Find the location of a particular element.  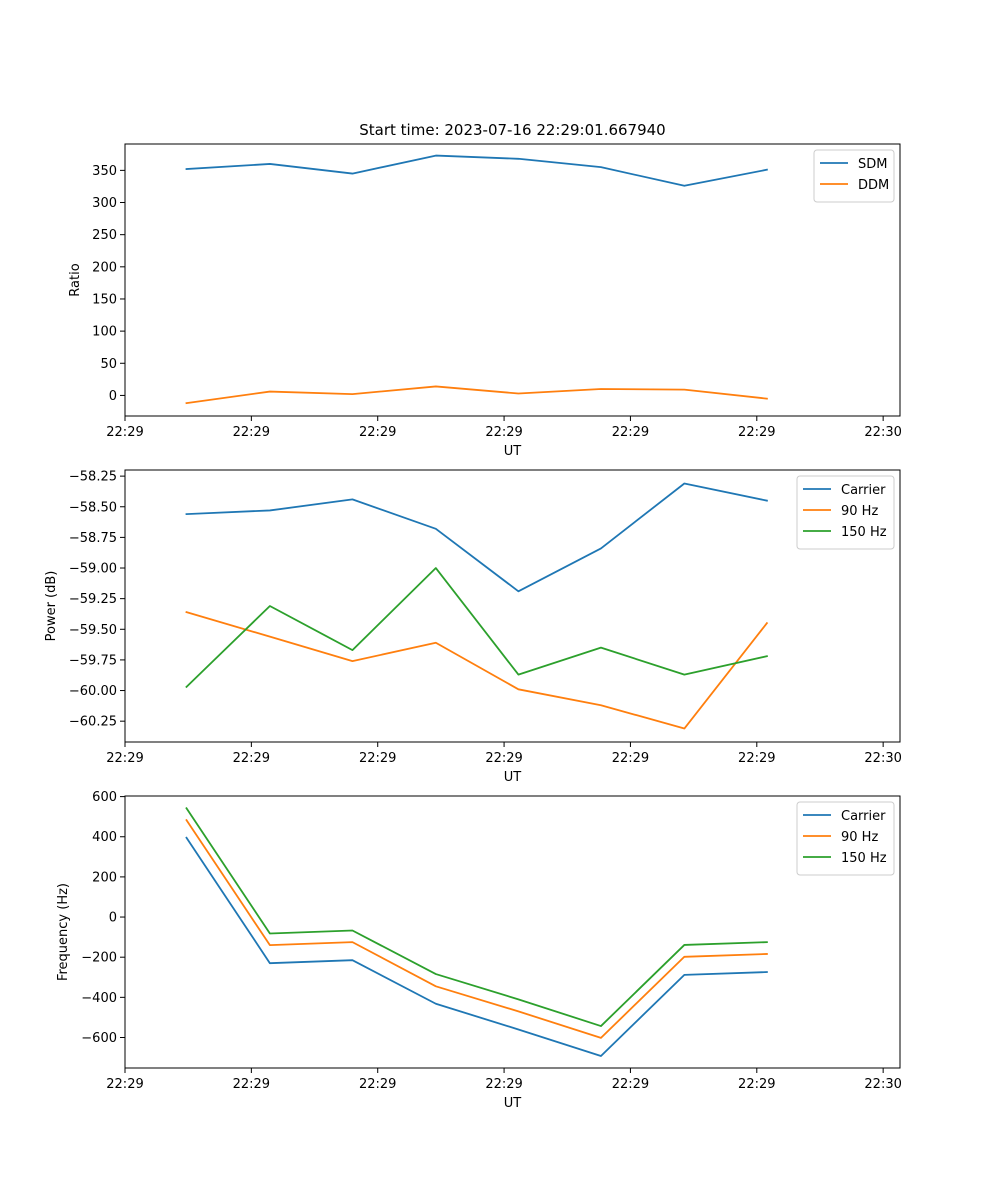

legend: SDM DDM is located at coordinates (854, 176).